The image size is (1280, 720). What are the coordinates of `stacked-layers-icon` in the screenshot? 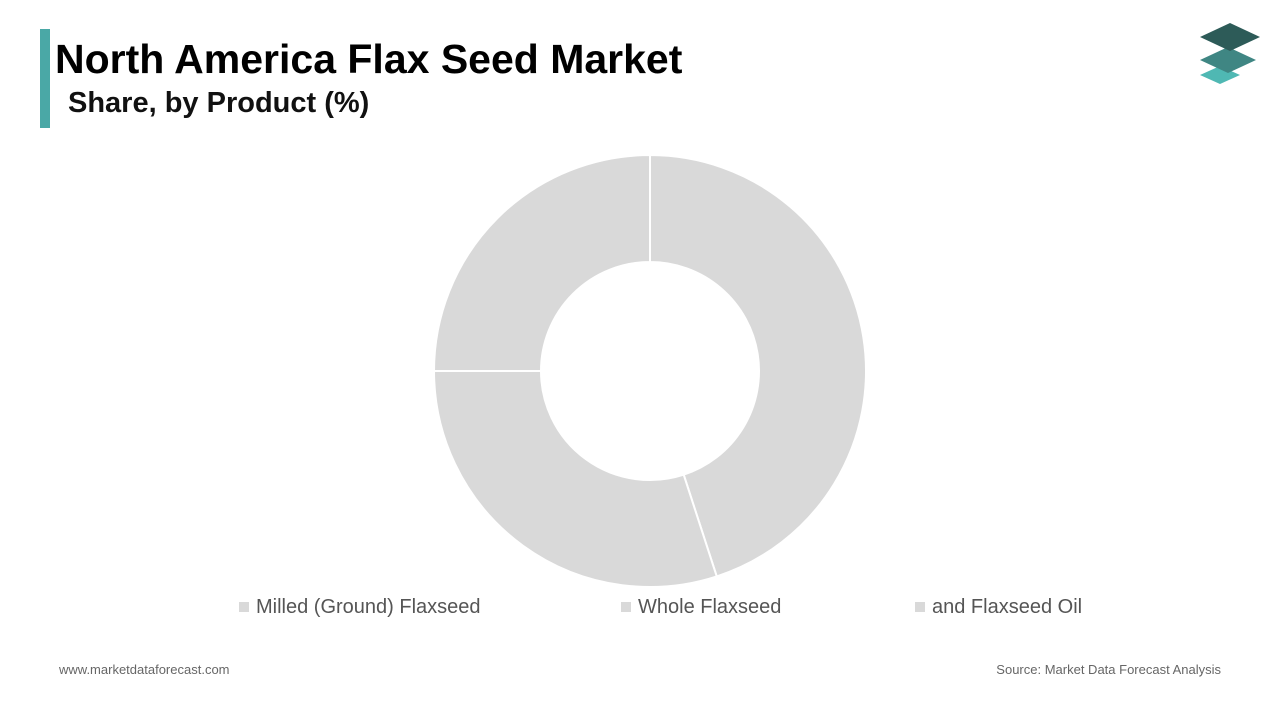 It's located at (1230, 53).